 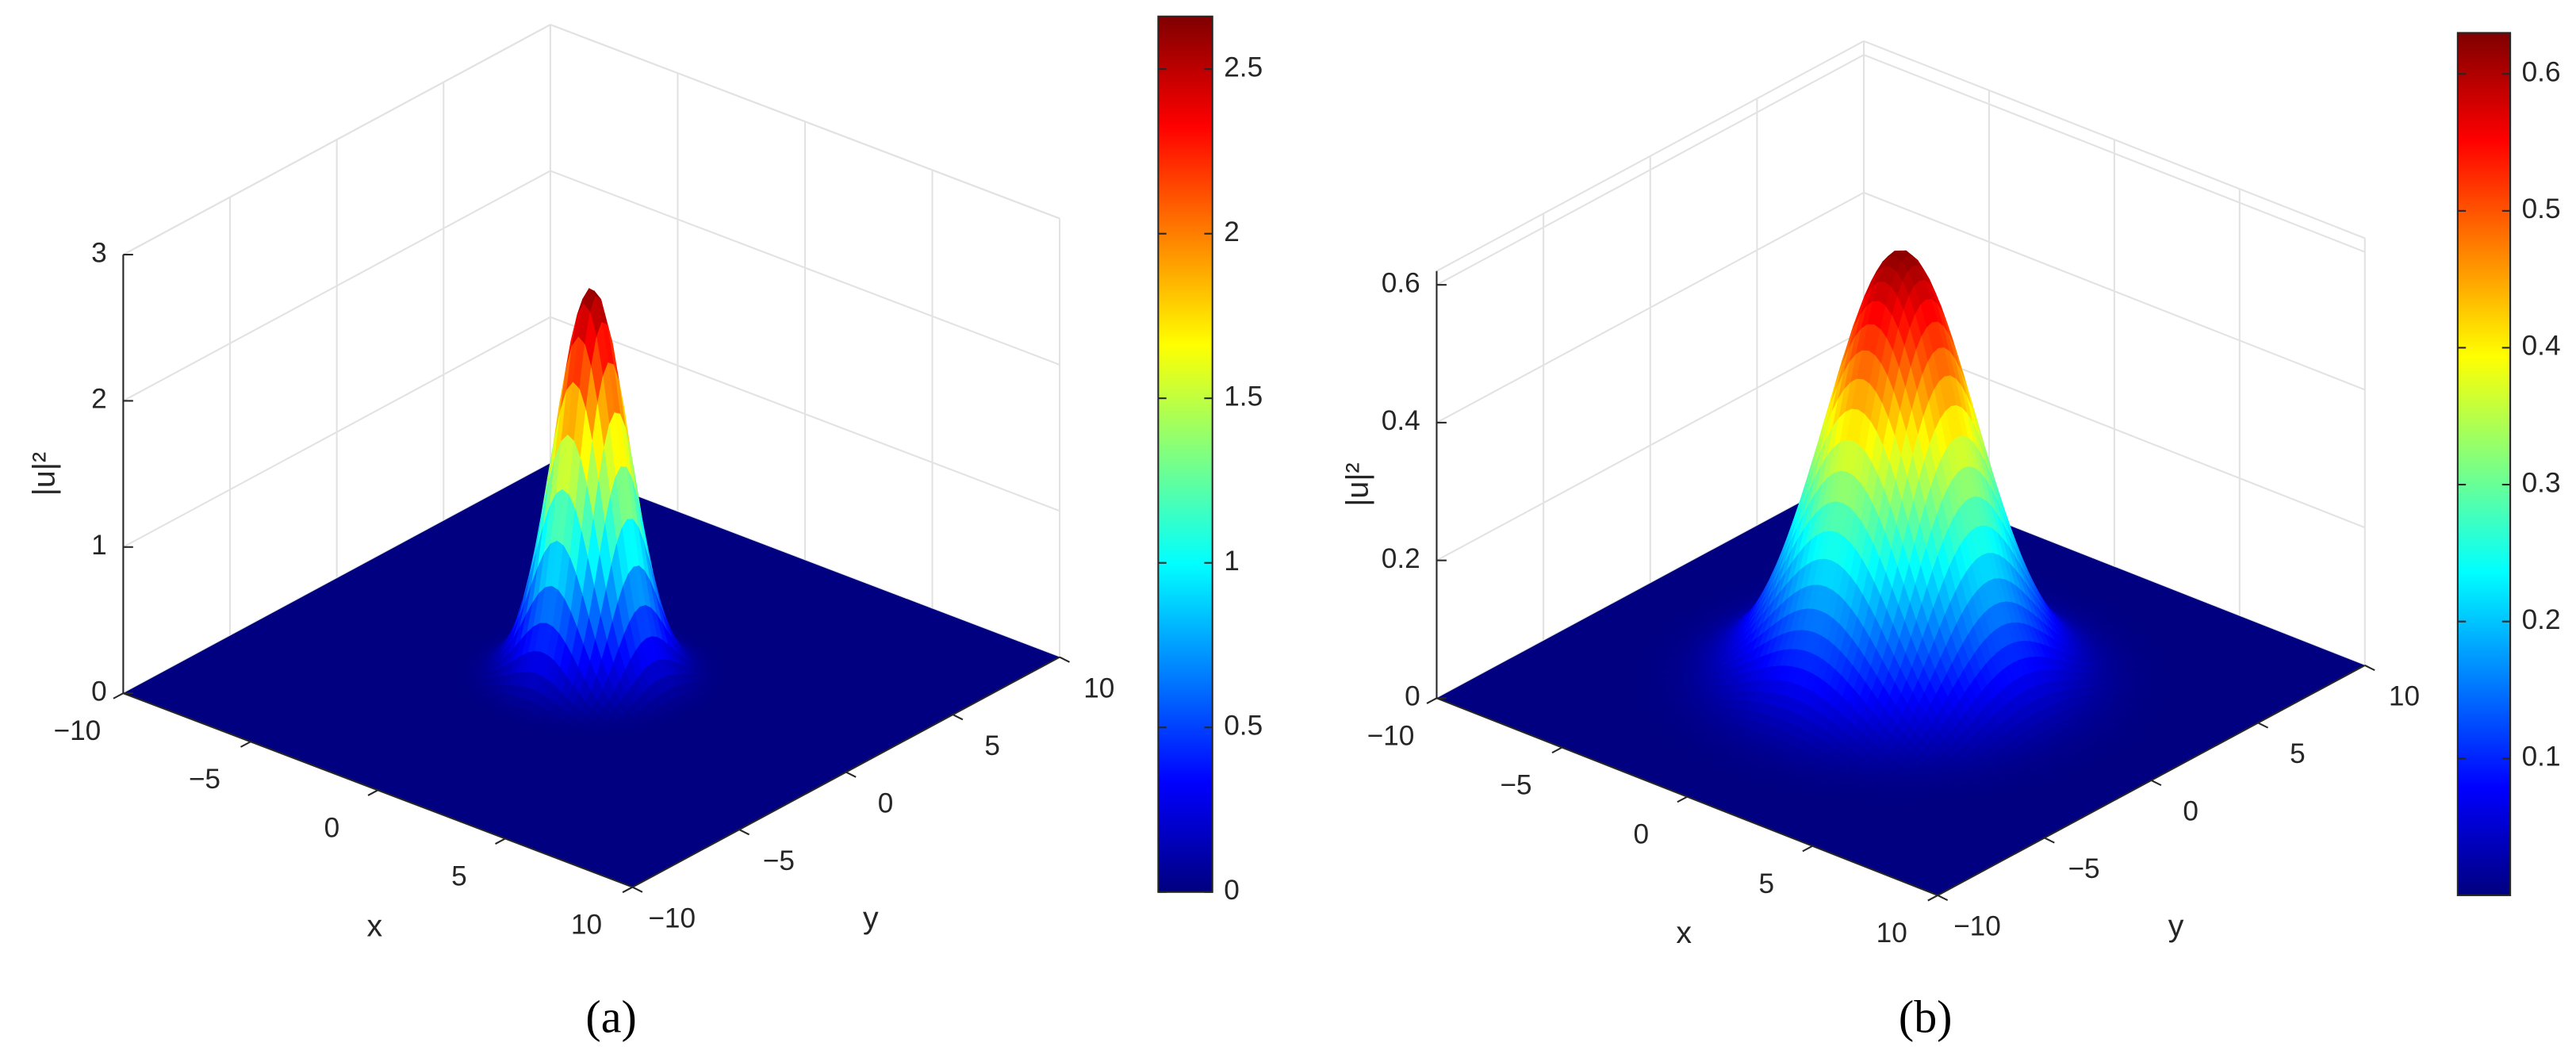 I want to click on caption: (a), so click(x=610, y=1017).